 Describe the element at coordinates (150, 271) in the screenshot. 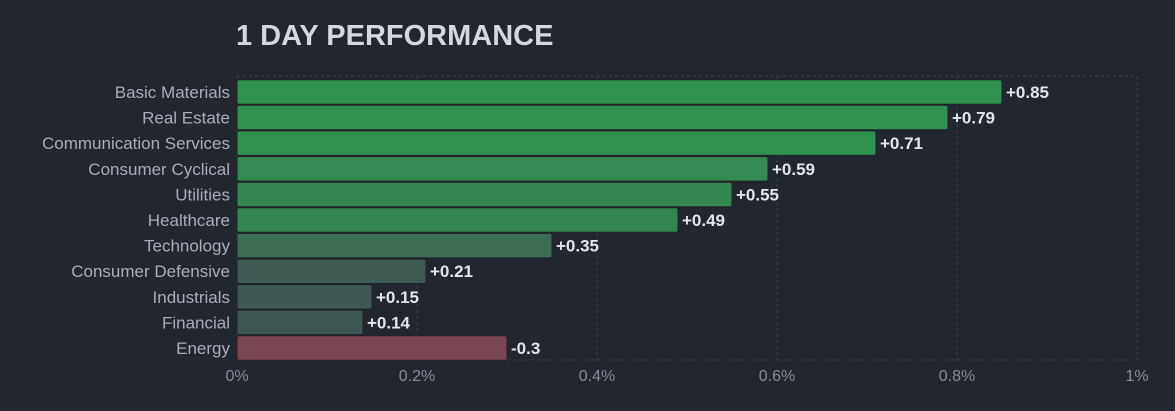

I see `category-label: Consumer Defensive` at that location.